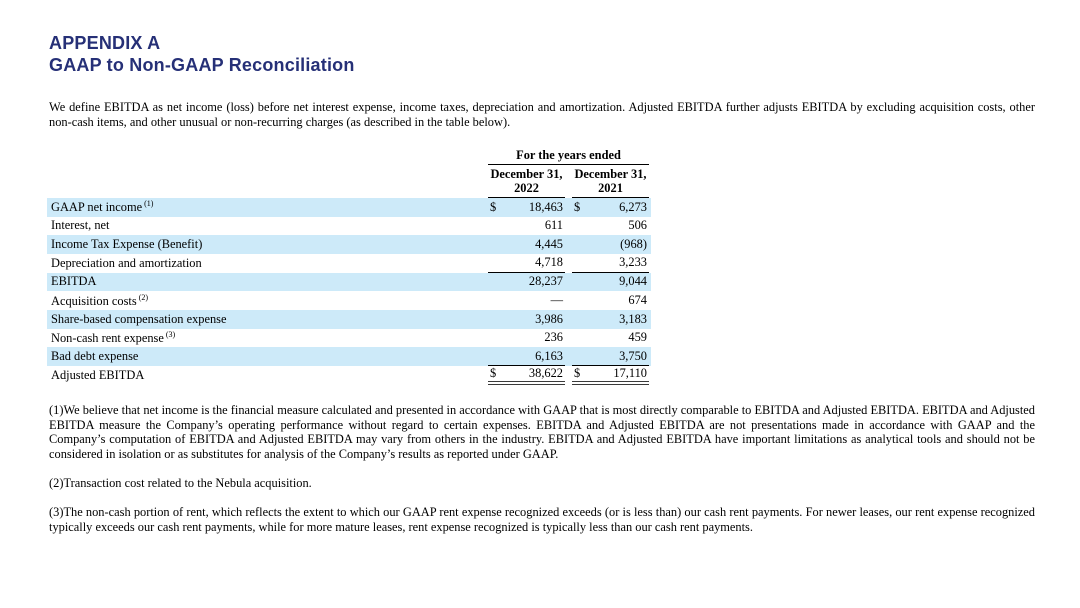  Describe the element at coordinates (549, 355) in the screenshot. I see `cell-value: 6,163` at that location.